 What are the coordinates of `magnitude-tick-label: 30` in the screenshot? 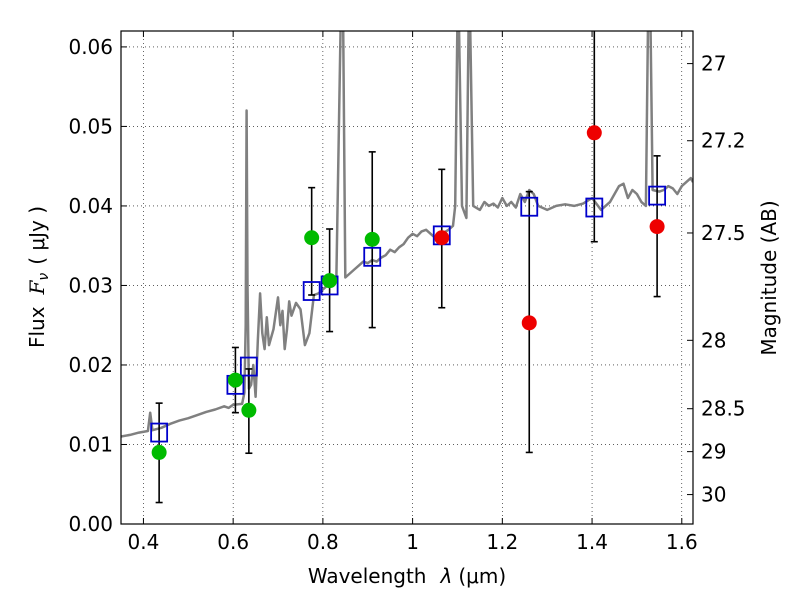 It's located at (713, 495).